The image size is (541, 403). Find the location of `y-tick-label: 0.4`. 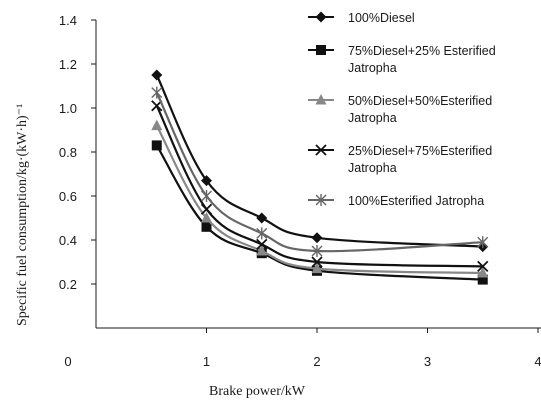

y-tick-label: 0.4 is located at coordinates (68, 240).